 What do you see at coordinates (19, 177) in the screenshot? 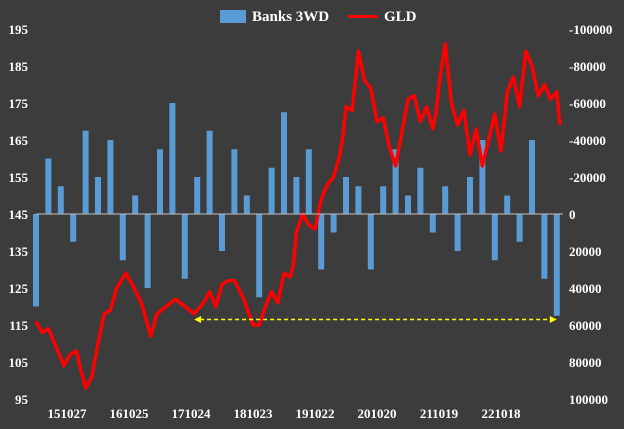
I see `left-tick-label: 155` at bounding box center [19, 177].